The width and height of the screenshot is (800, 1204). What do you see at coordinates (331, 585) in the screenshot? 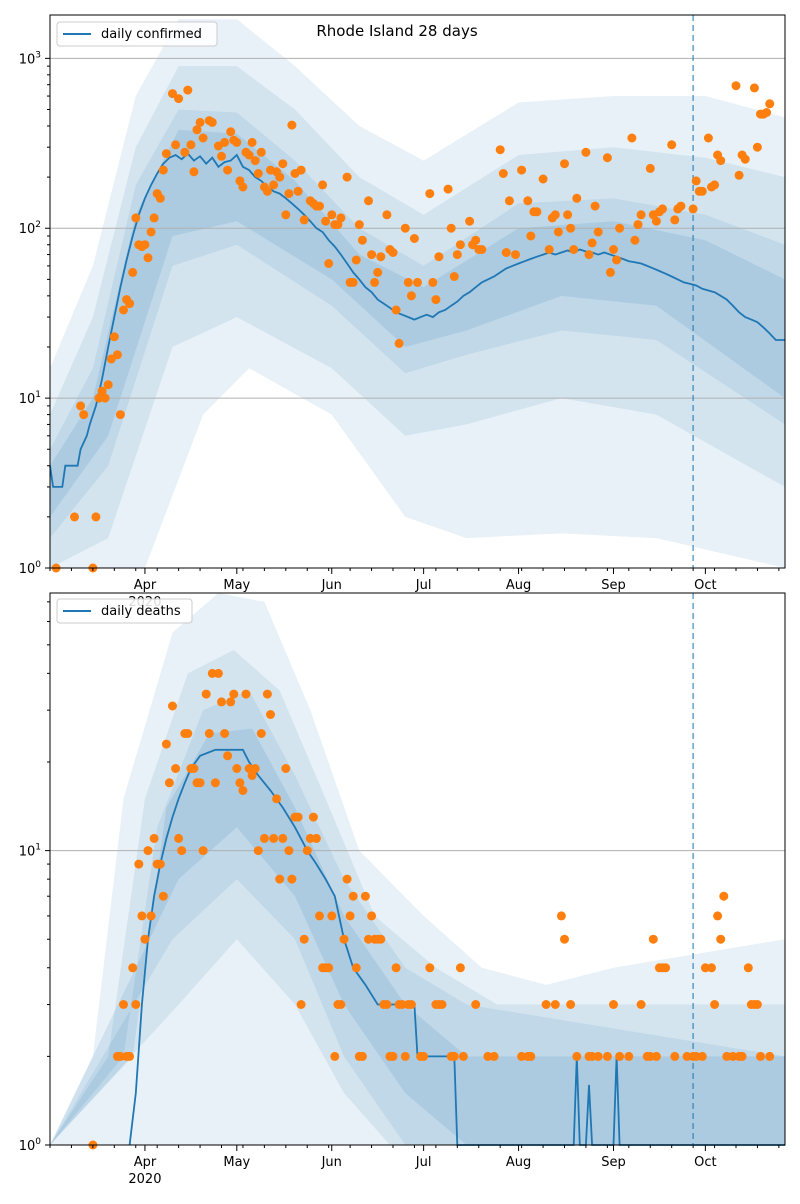
I see `x-tick-label: Jun` at bounding box center [331, 585].